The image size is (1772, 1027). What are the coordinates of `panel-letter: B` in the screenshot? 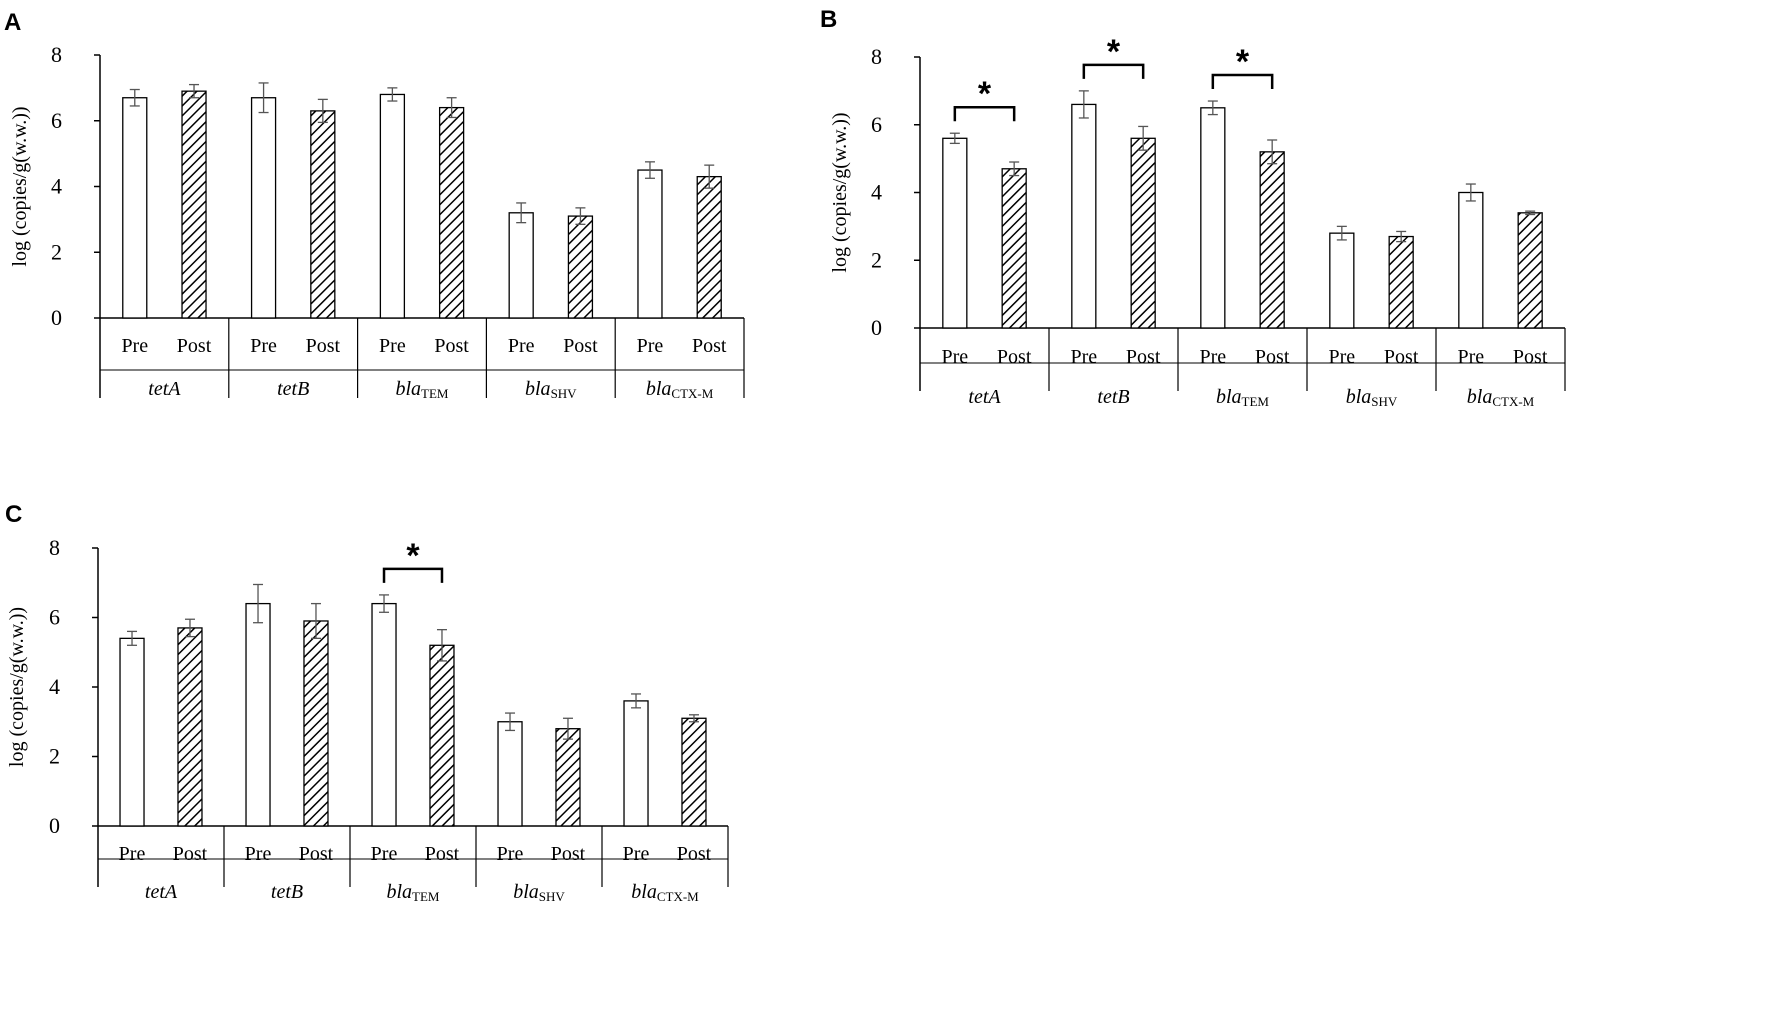 It's located at (828, 19).